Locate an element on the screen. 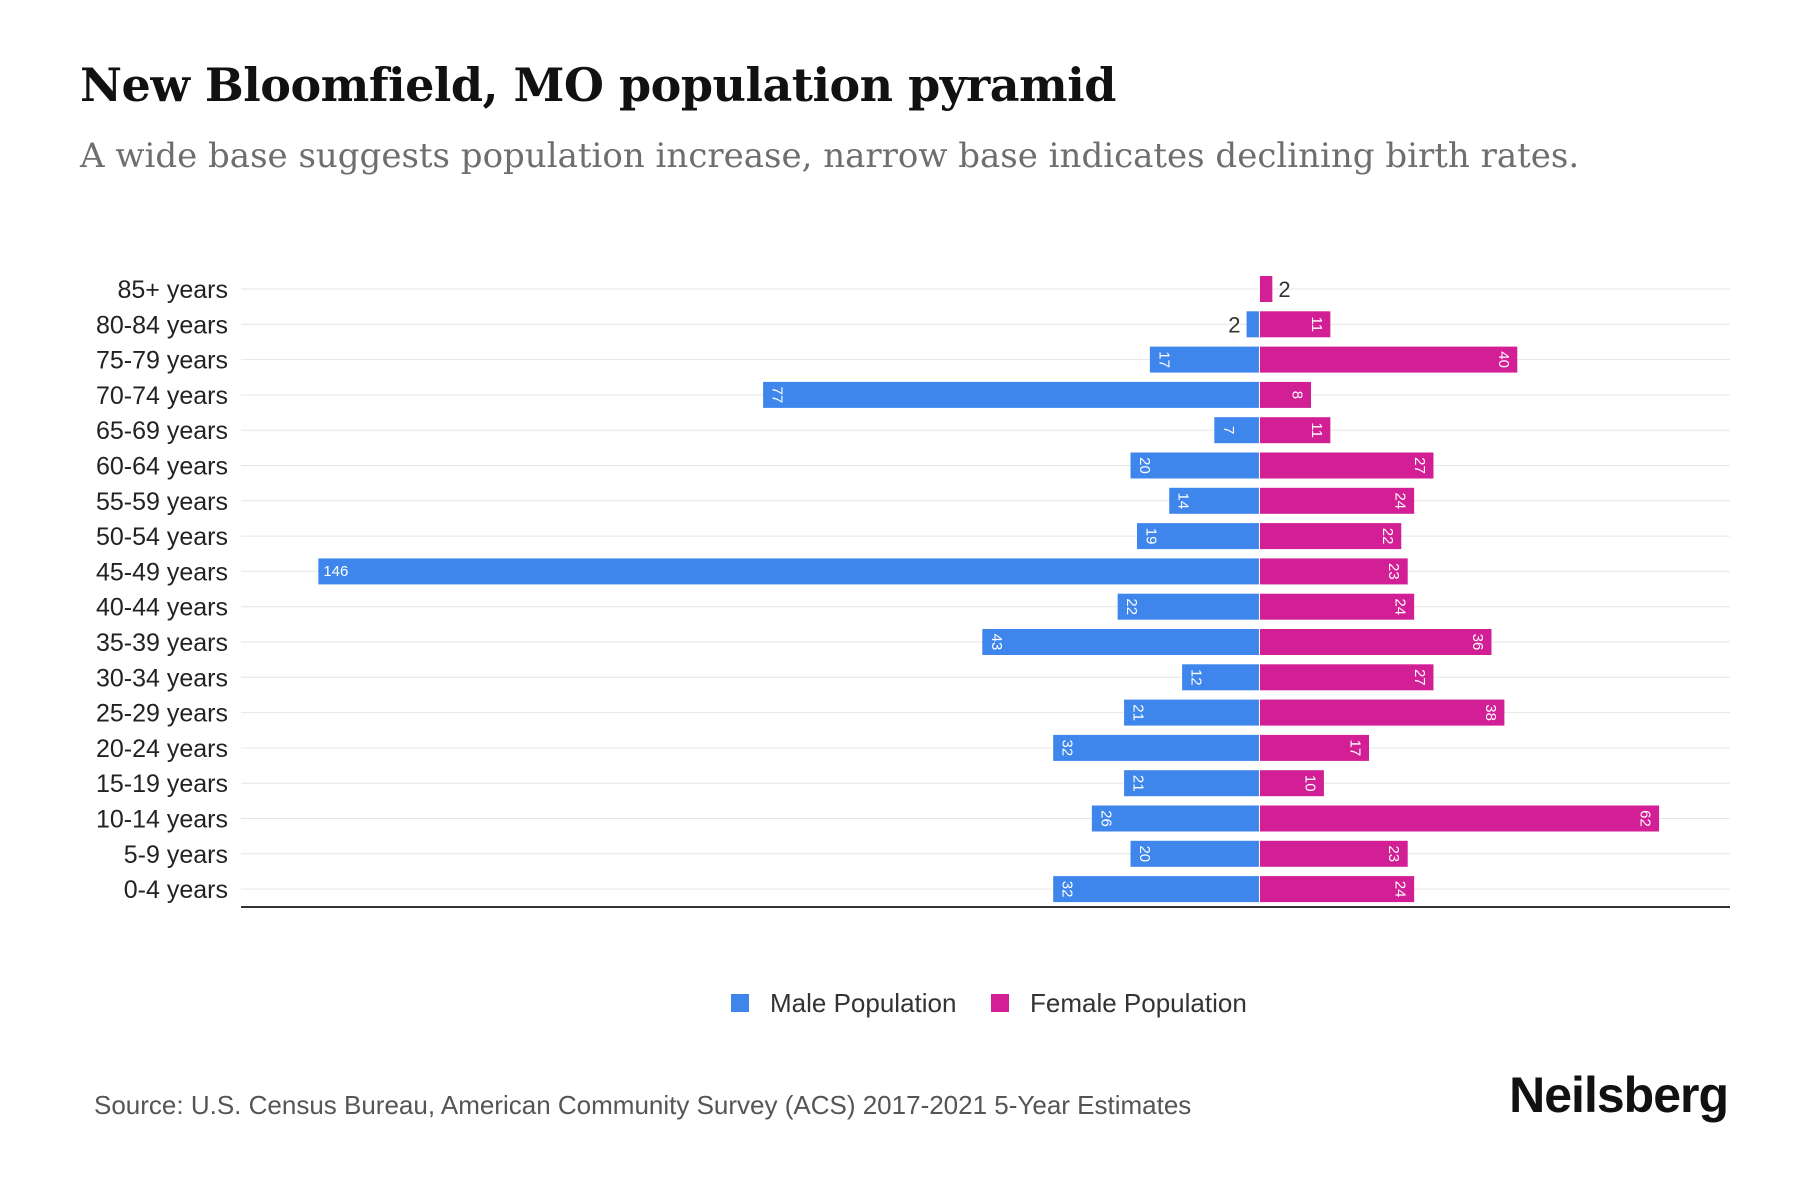 Image resolution: width=1800 pixels, height=1200 pixels. male-value-label: 77 is located at coordinates (777, 395).